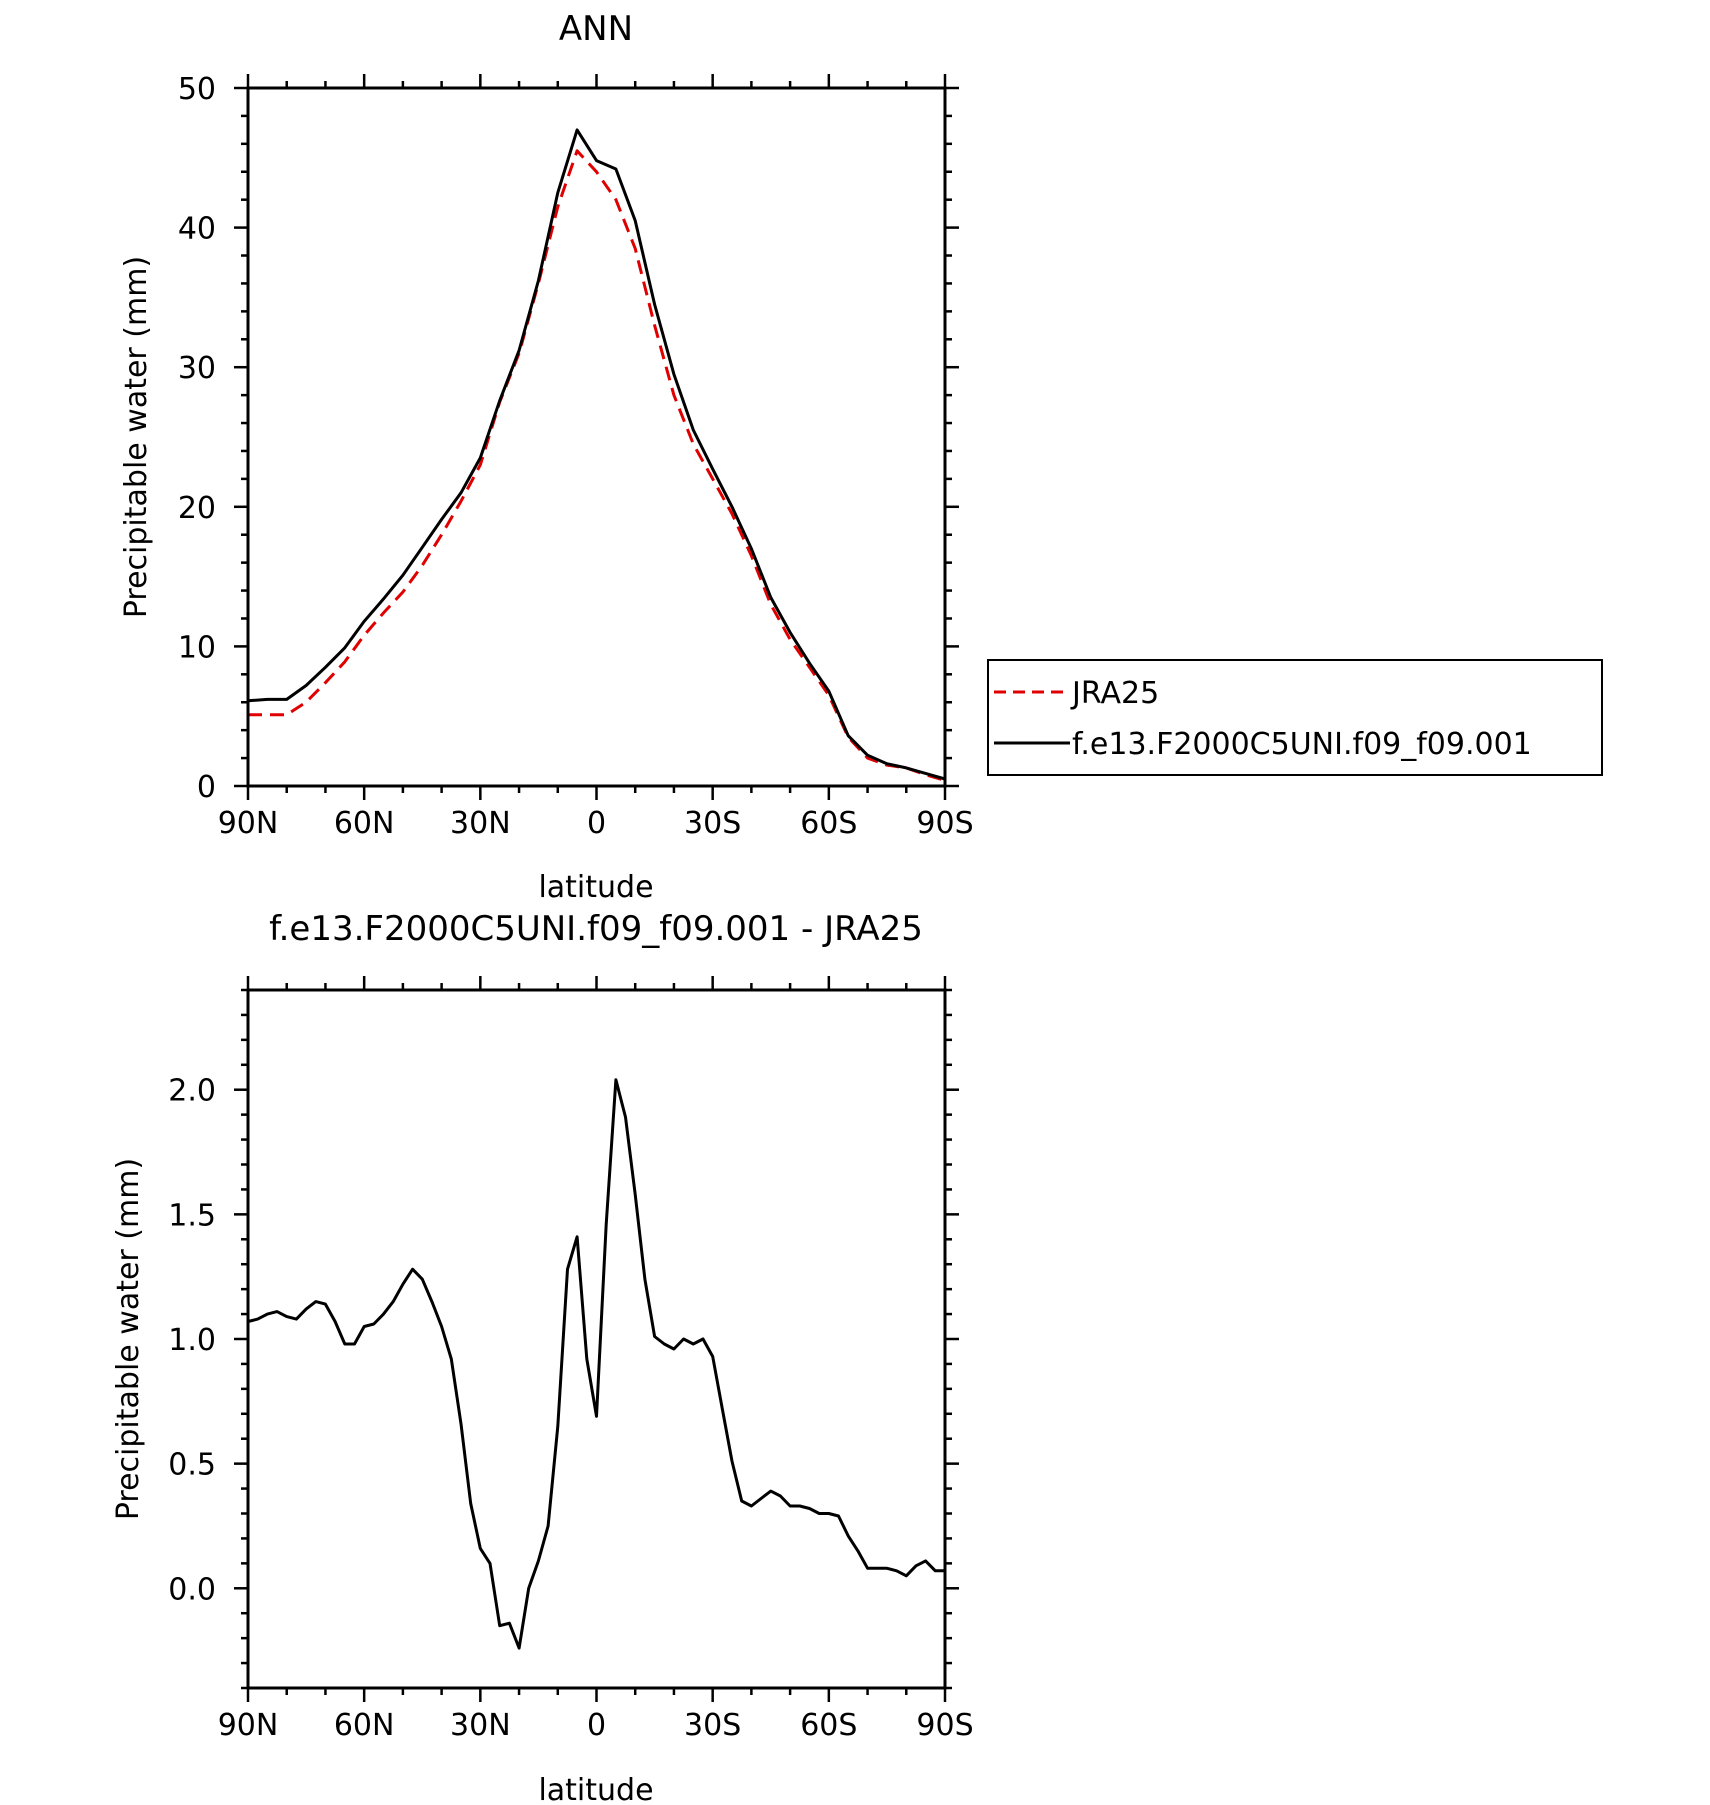 This screenshot has width=1710, height=1805. Describe the element at coordinates (596, 823) in the screenshot. I see `top-x-tick-label: 0` at that location.